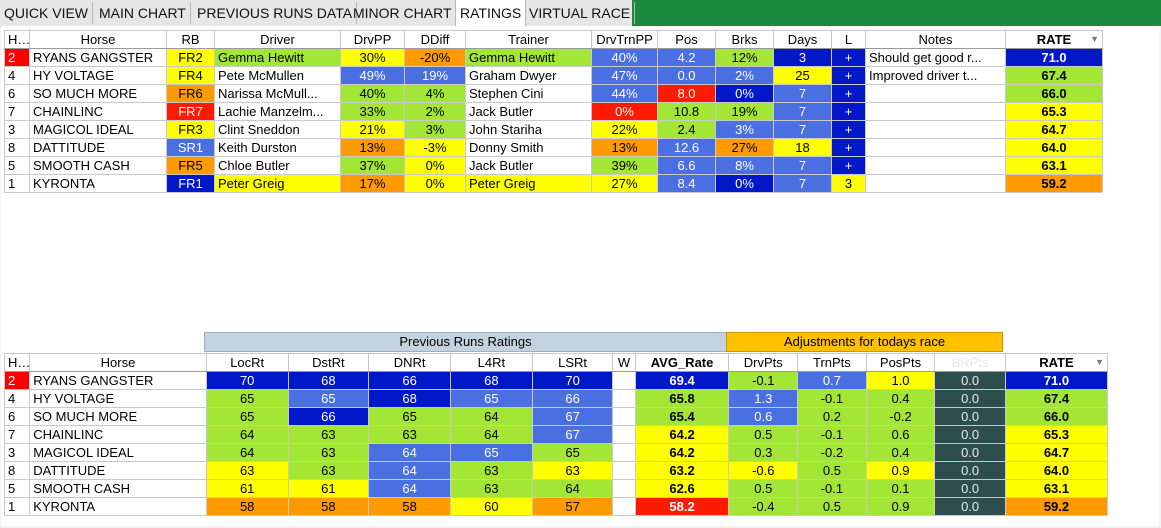 This screenshot has width=1161, height=528. Describe the element at coordinates (47, 13) in the screenshot. I see `tab-quick-view: QUICK VIEW` at that location.